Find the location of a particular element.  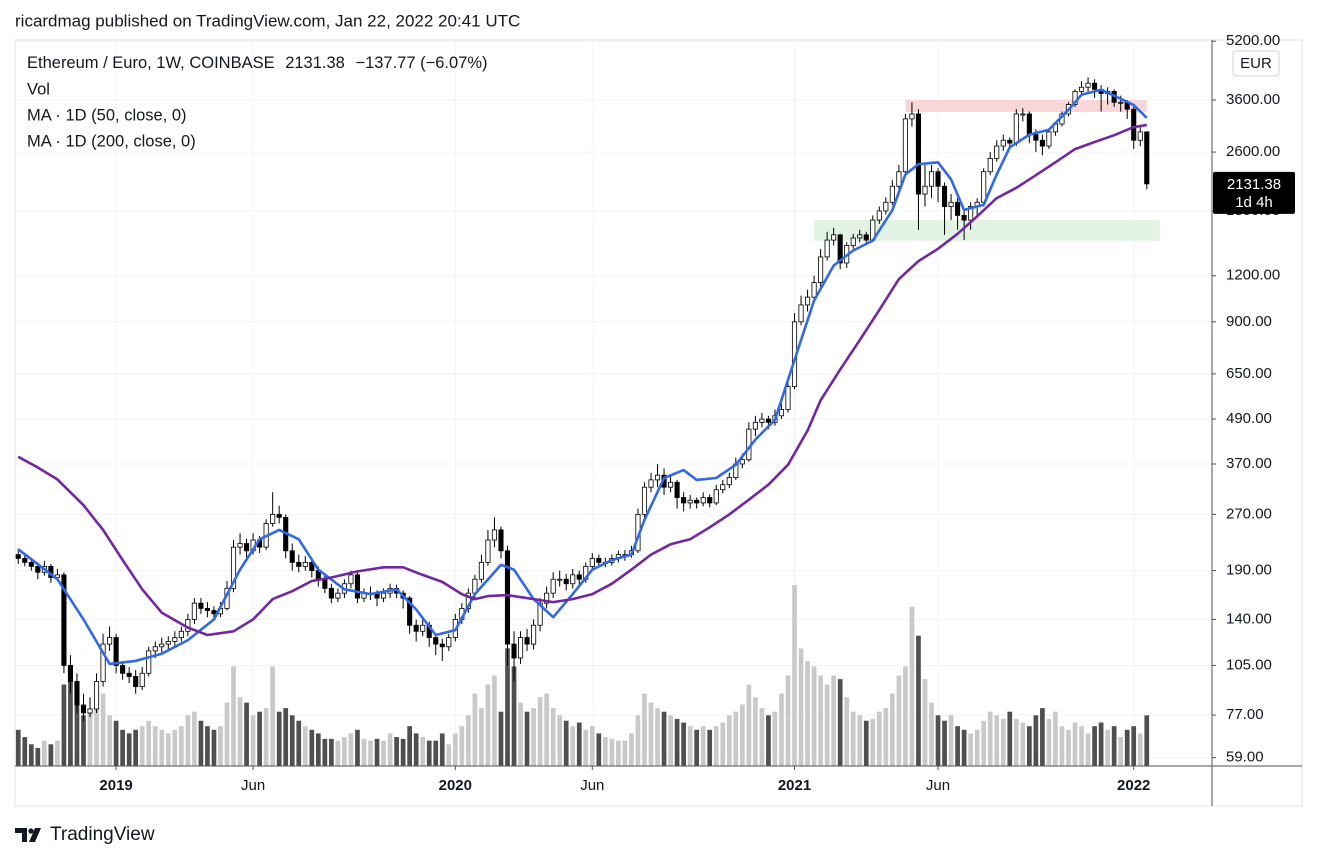

logo-dot is located at coordinates (31, 831).